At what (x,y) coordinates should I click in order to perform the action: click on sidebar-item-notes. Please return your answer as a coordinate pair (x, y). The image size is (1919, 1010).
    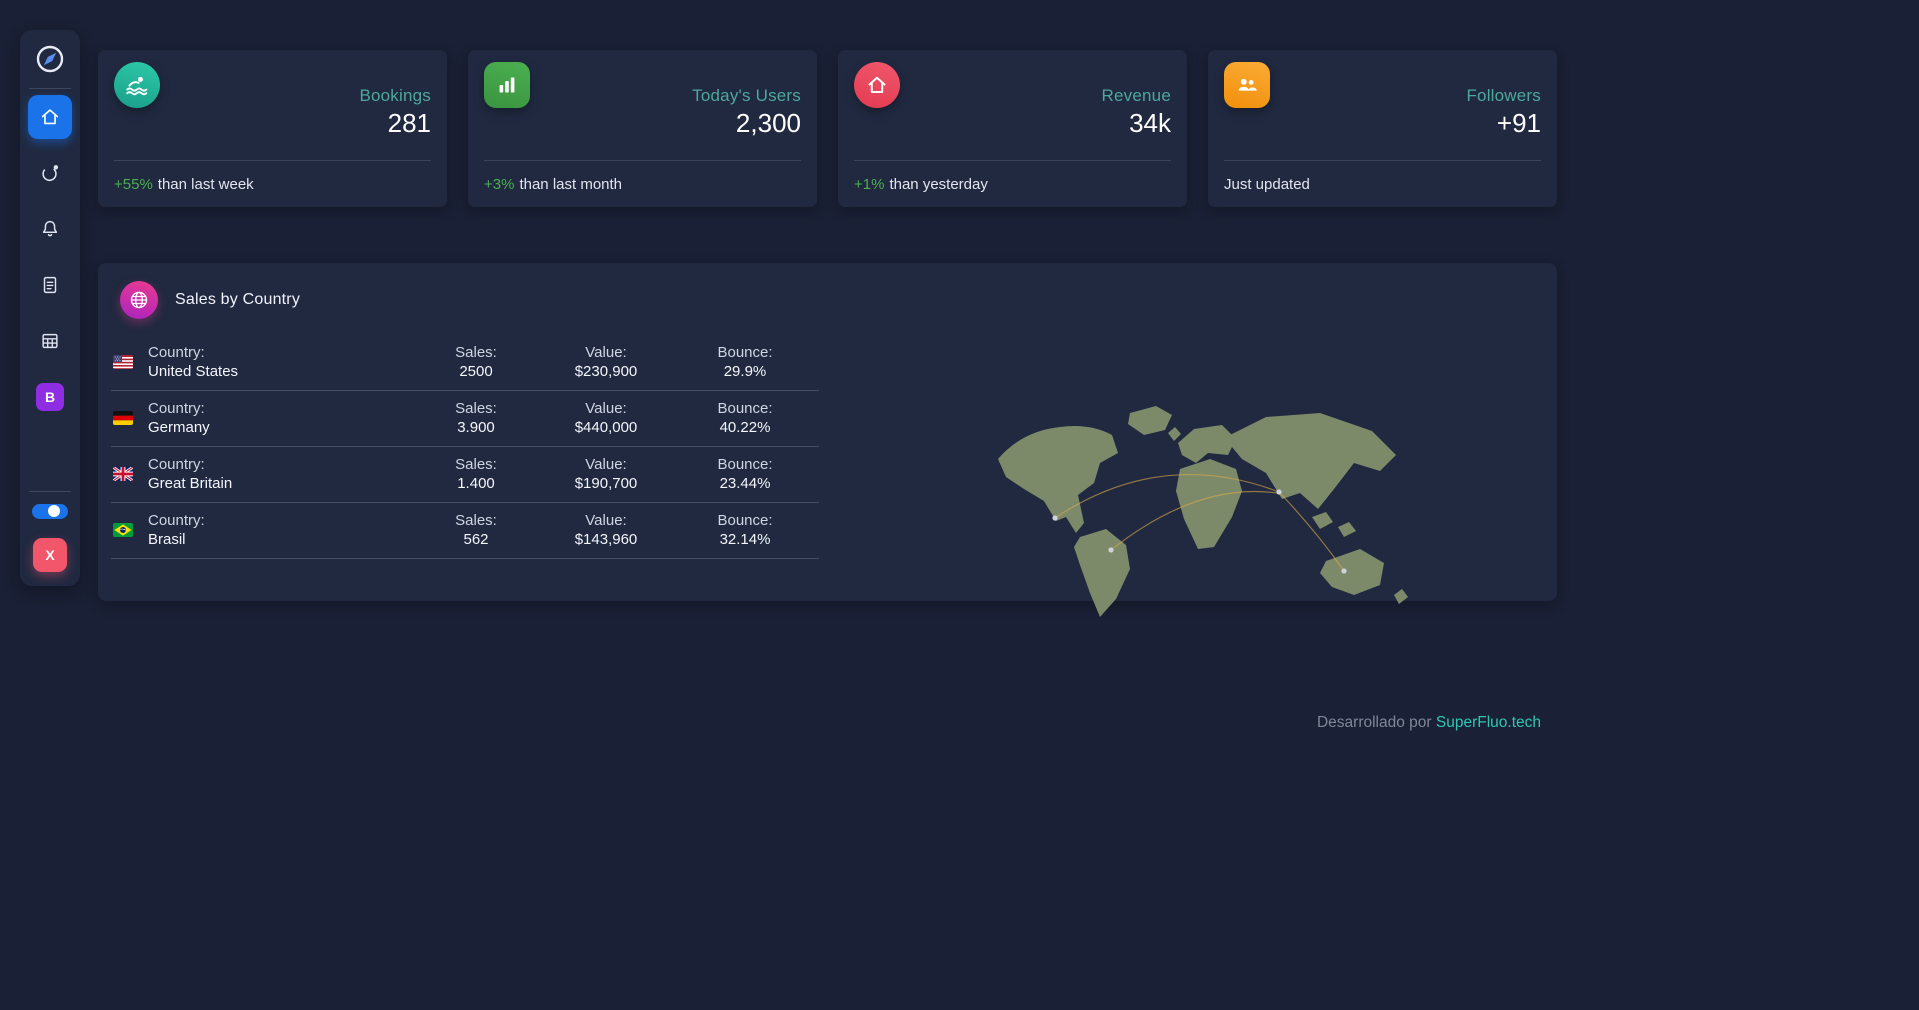
    Looking at the image, I should click on (50, 285).